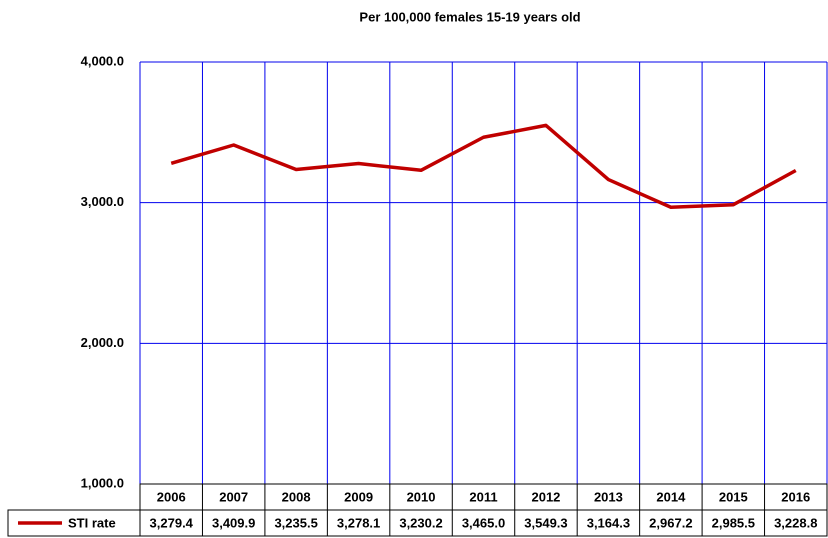 This screenshot has height=538, width=828. Describe the element at coordinates (295, 522) in the screenshot. I see `table-value: 3,235.5` at that location.